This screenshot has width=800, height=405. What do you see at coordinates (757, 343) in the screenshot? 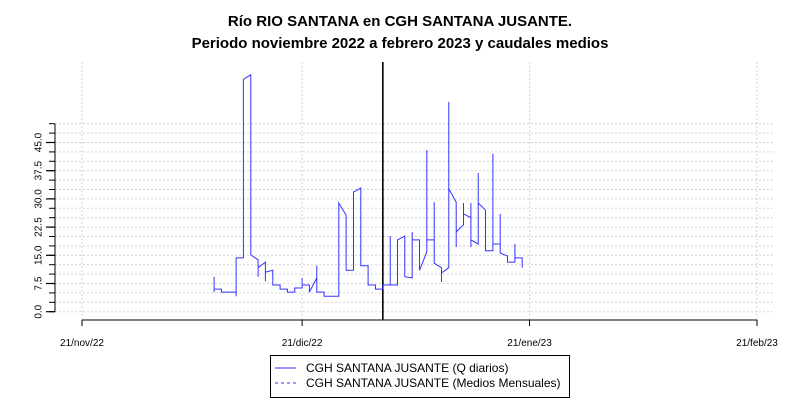
I see `x-tick-label: 21/feb/23` at bounding box center [757, 343].